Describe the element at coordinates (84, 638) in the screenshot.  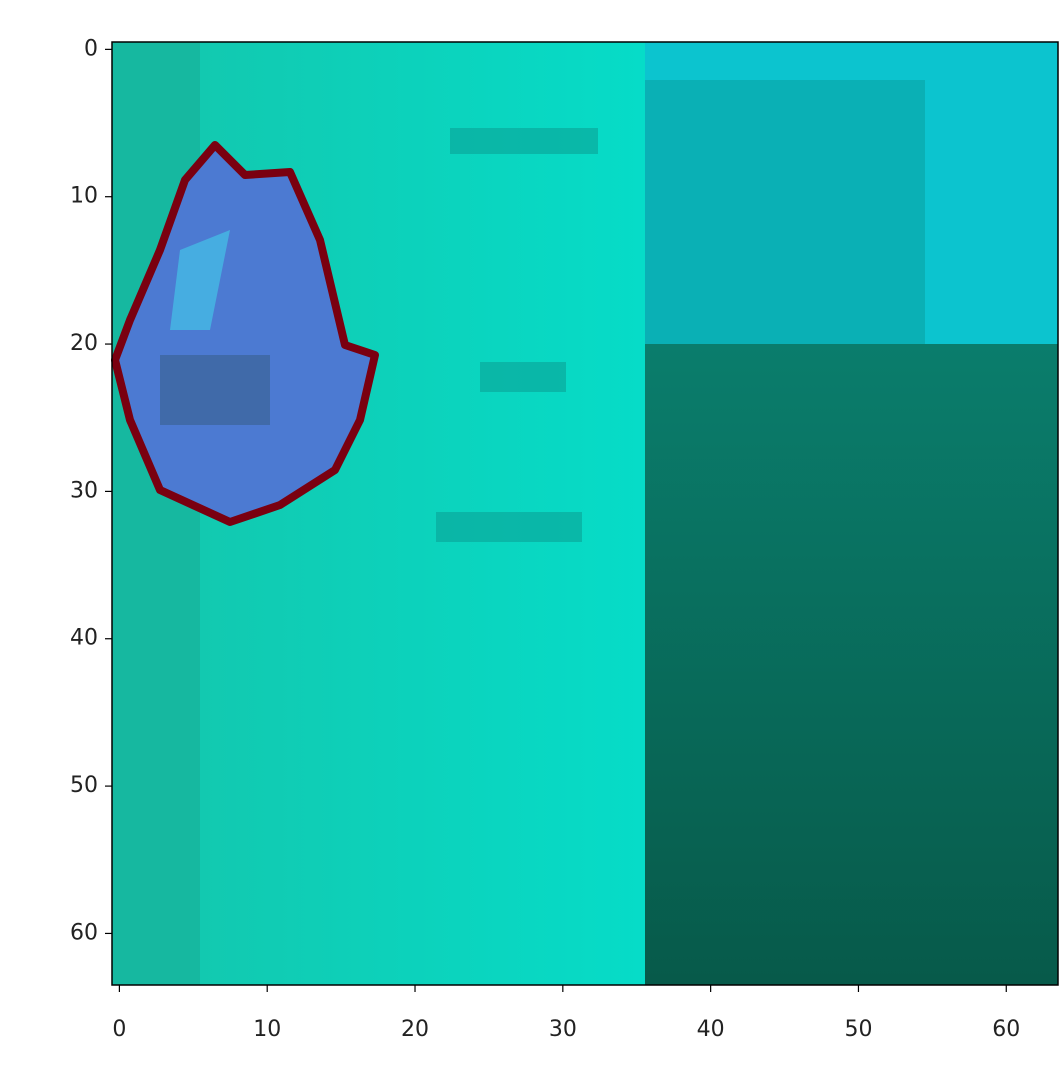
I see `y-tick-label: 40` at that location.